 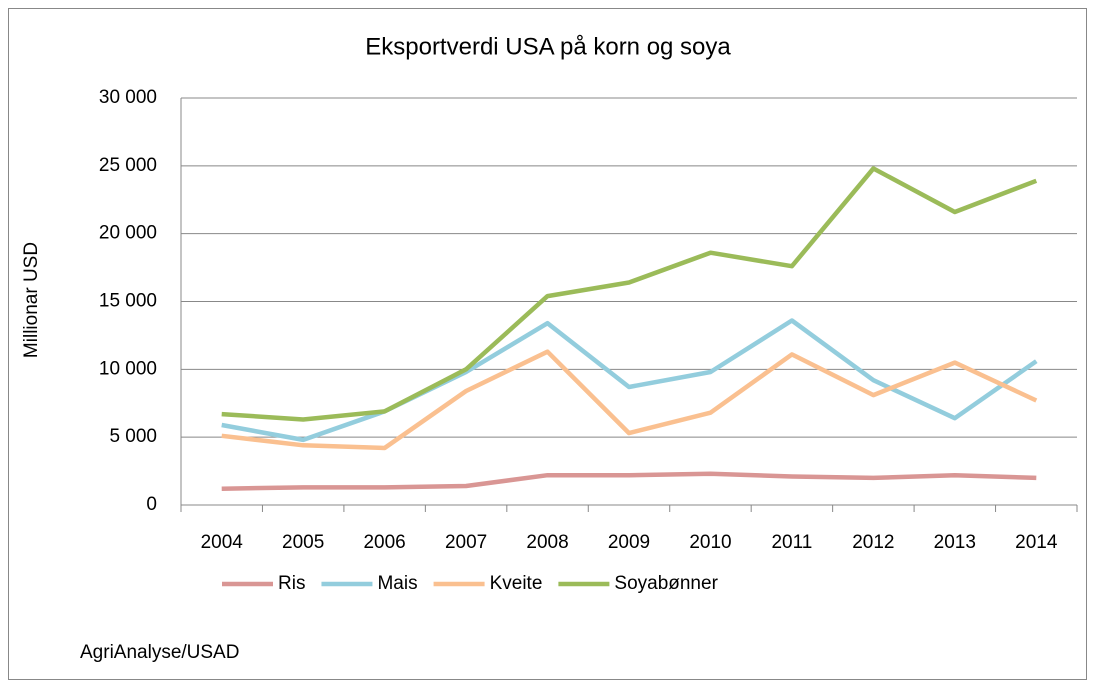 I want to click on y-tick-label: 5 000, so click(x=133, y=436).